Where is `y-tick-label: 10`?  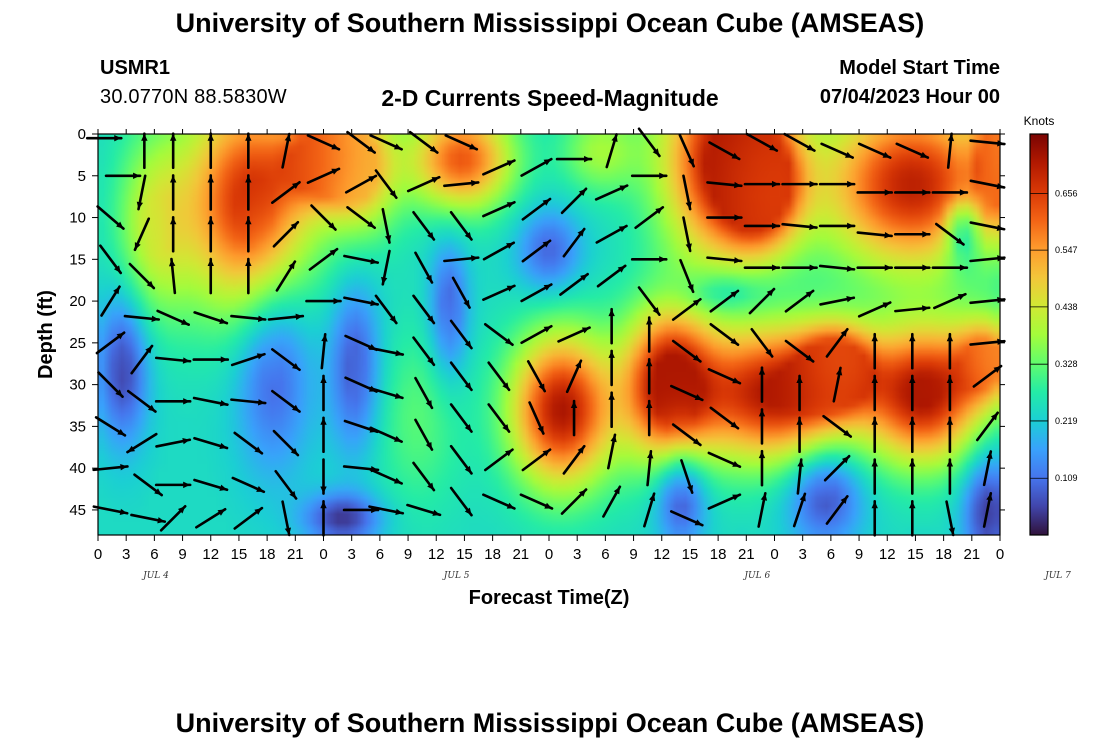 y-tick-label: 10 is located at coordinates (77, 218).